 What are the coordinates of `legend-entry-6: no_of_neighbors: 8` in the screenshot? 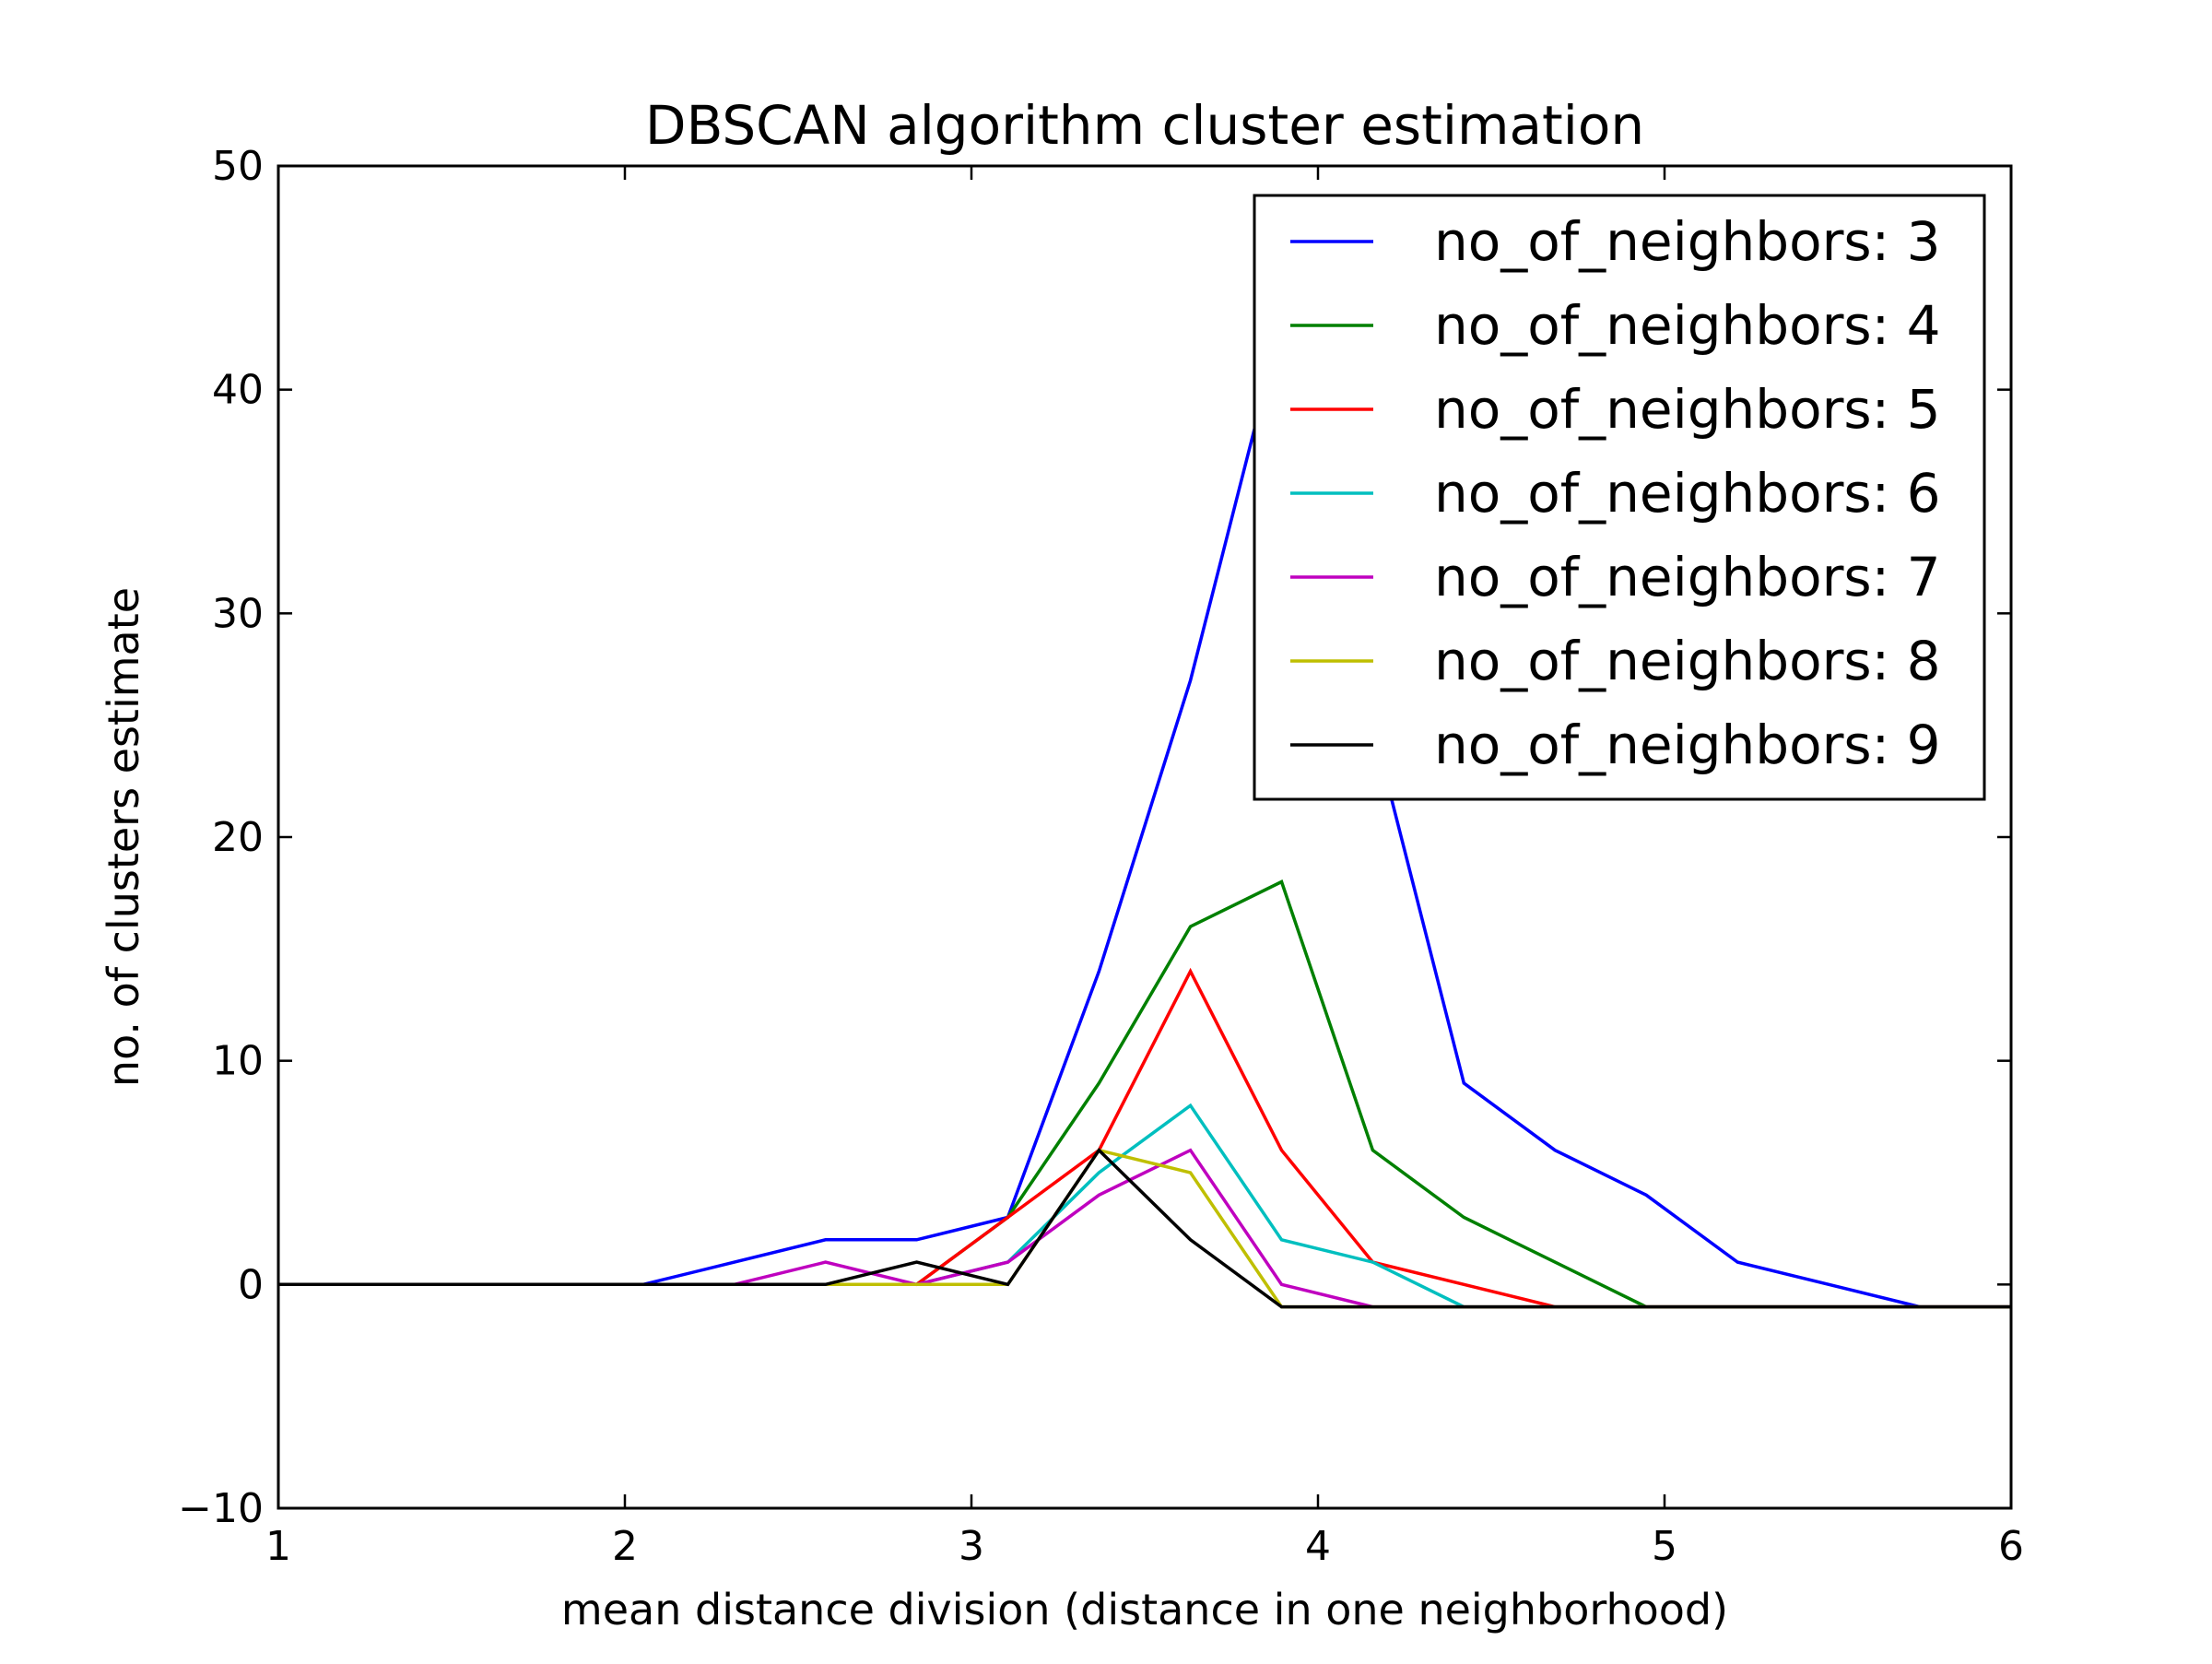 It's located at (1615, 661).